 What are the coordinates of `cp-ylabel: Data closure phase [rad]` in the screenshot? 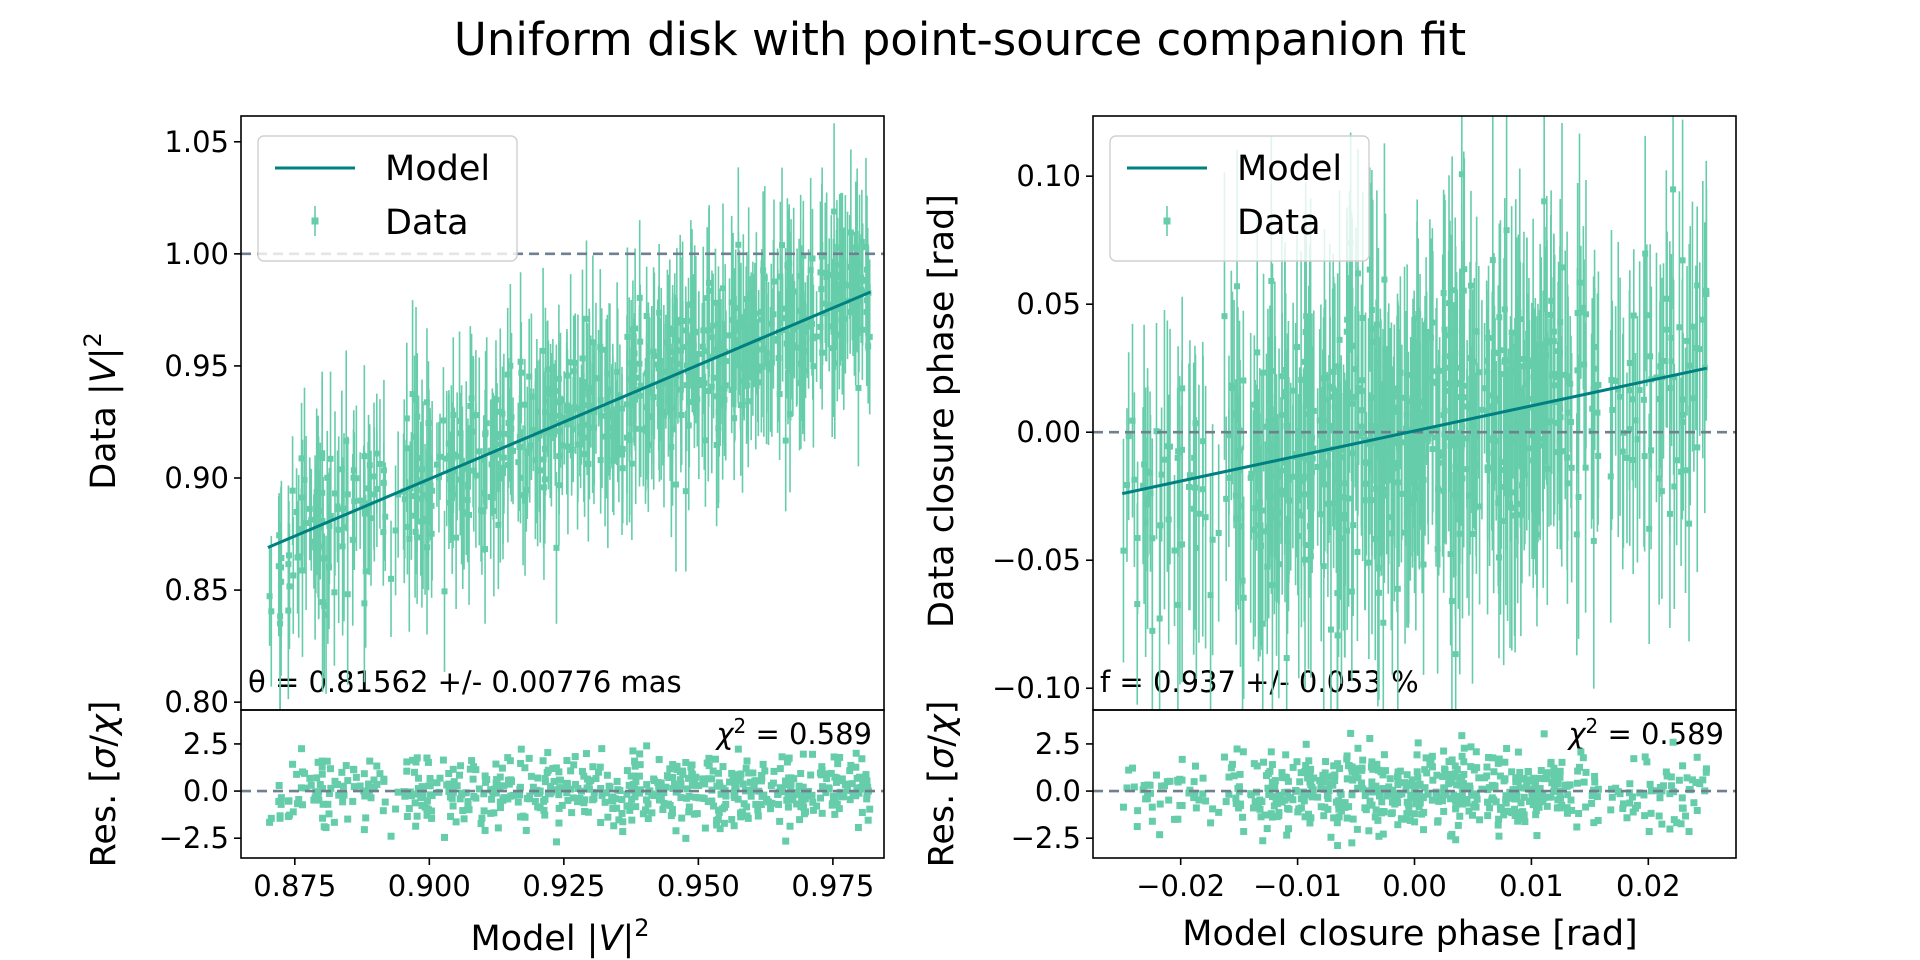 It's located at (942, 411).